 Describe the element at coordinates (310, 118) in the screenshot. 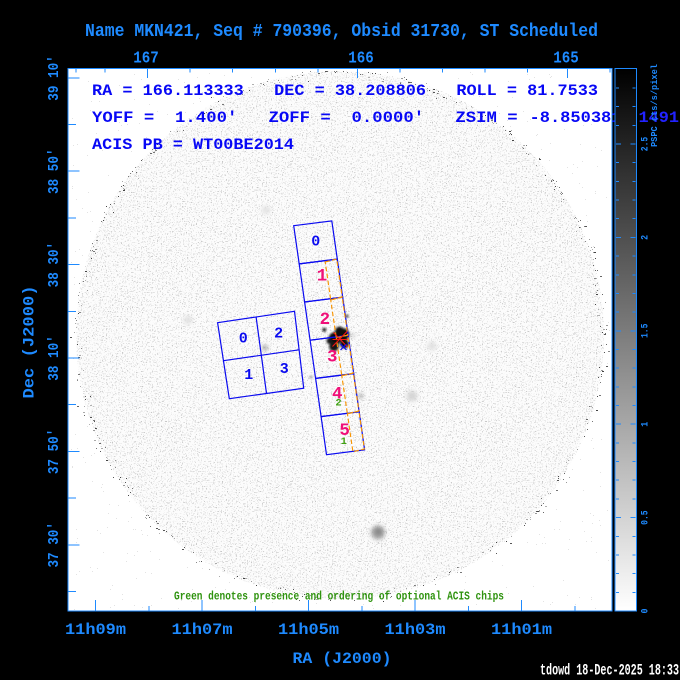

I see `svg-text:YOFF = 1.400' ZOFF = 0.000: YOFF = 1.400' ZOFF = 0.0000' ZSIM =` at that location.